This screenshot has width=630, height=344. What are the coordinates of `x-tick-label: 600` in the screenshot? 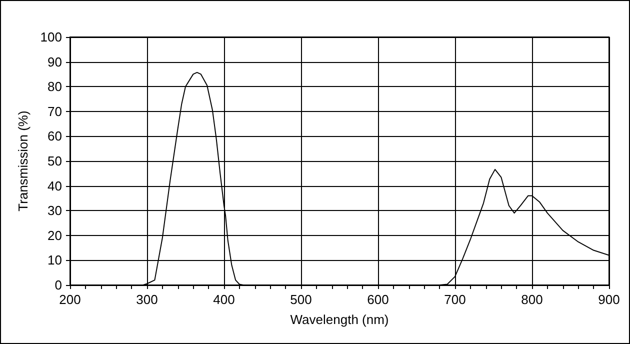 It's located at (378, 299).